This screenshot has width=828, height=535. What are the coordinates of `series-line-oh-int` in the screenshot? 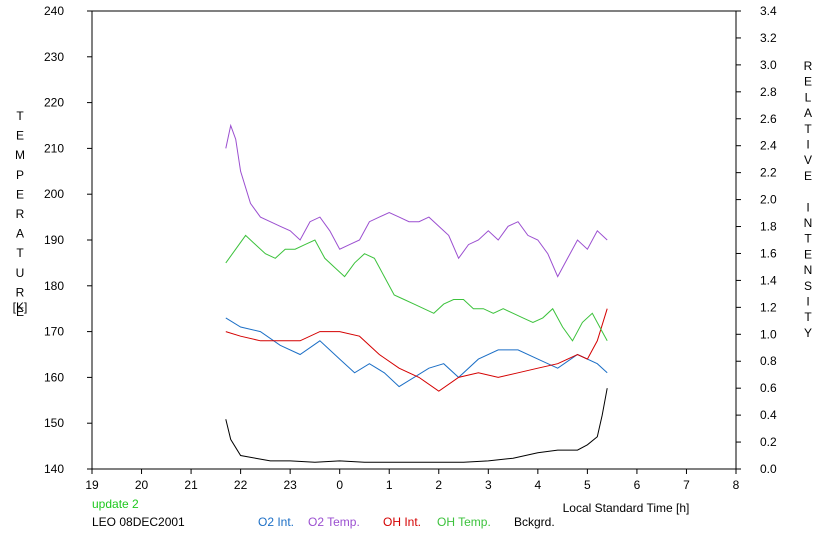 It's located at (416, 350).